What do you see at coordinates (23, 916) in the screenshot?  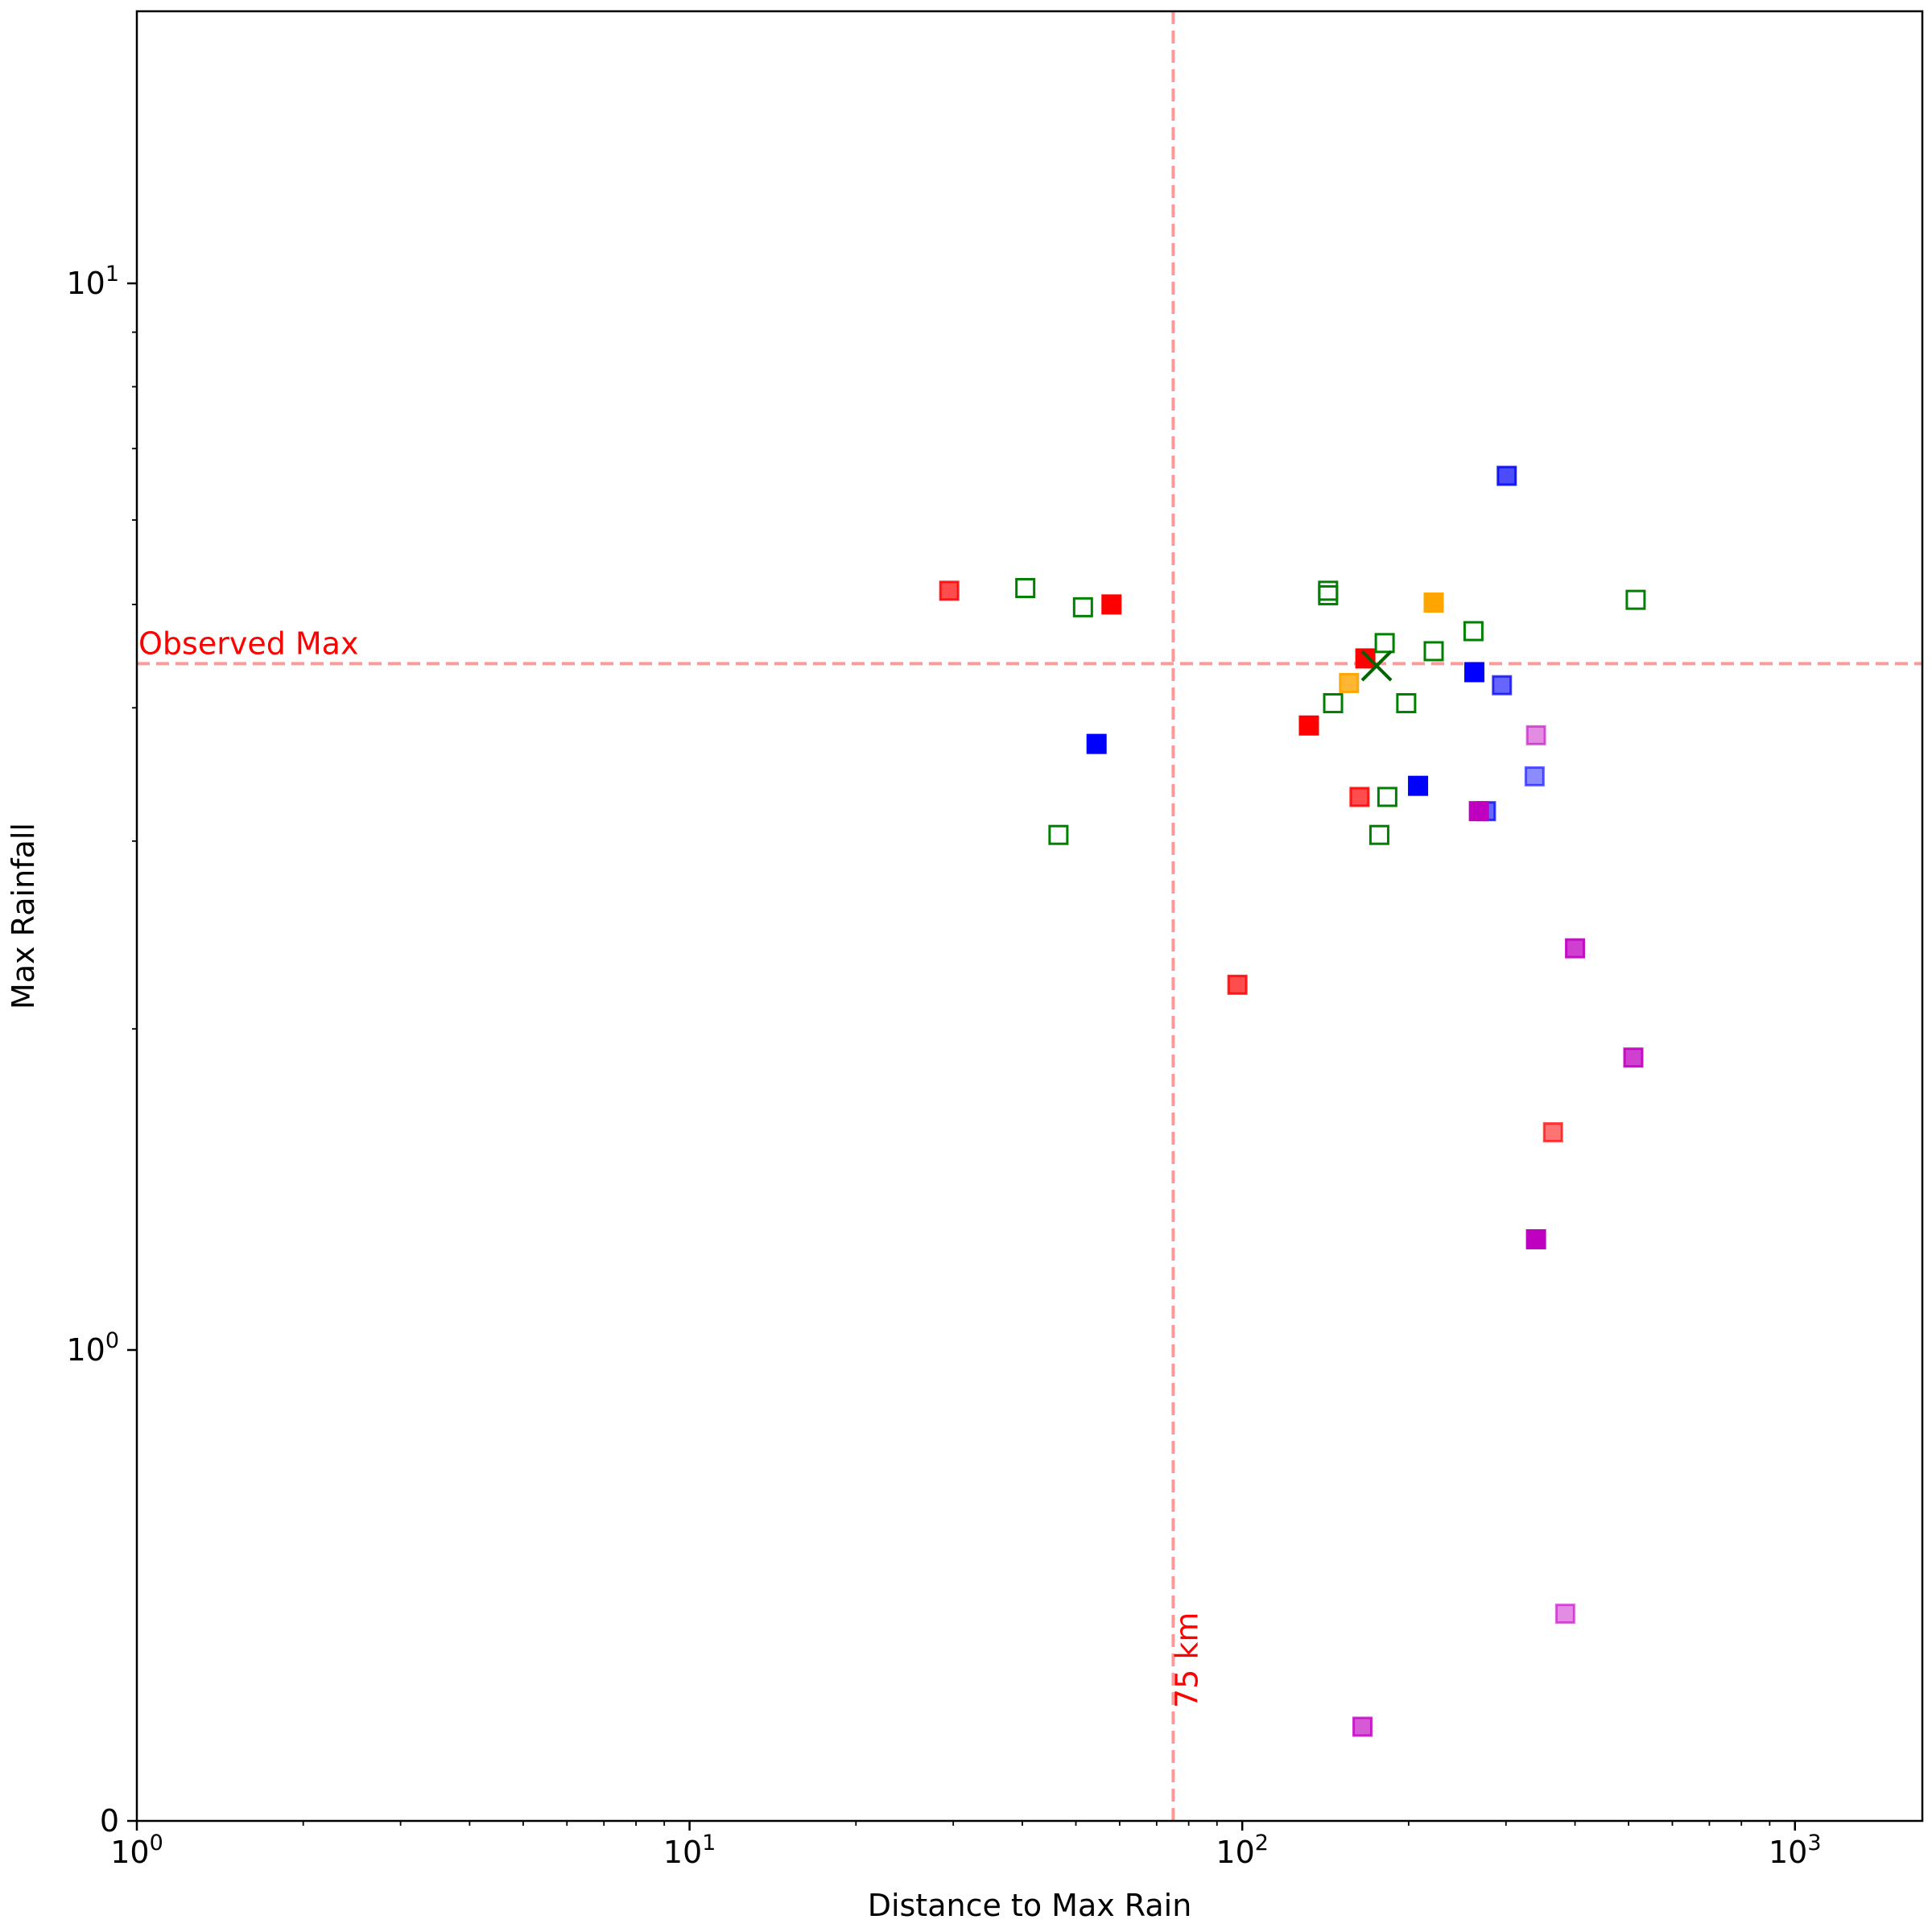 I see `y-axis-label: Max Rainfall` at bounding box center [23, 916].